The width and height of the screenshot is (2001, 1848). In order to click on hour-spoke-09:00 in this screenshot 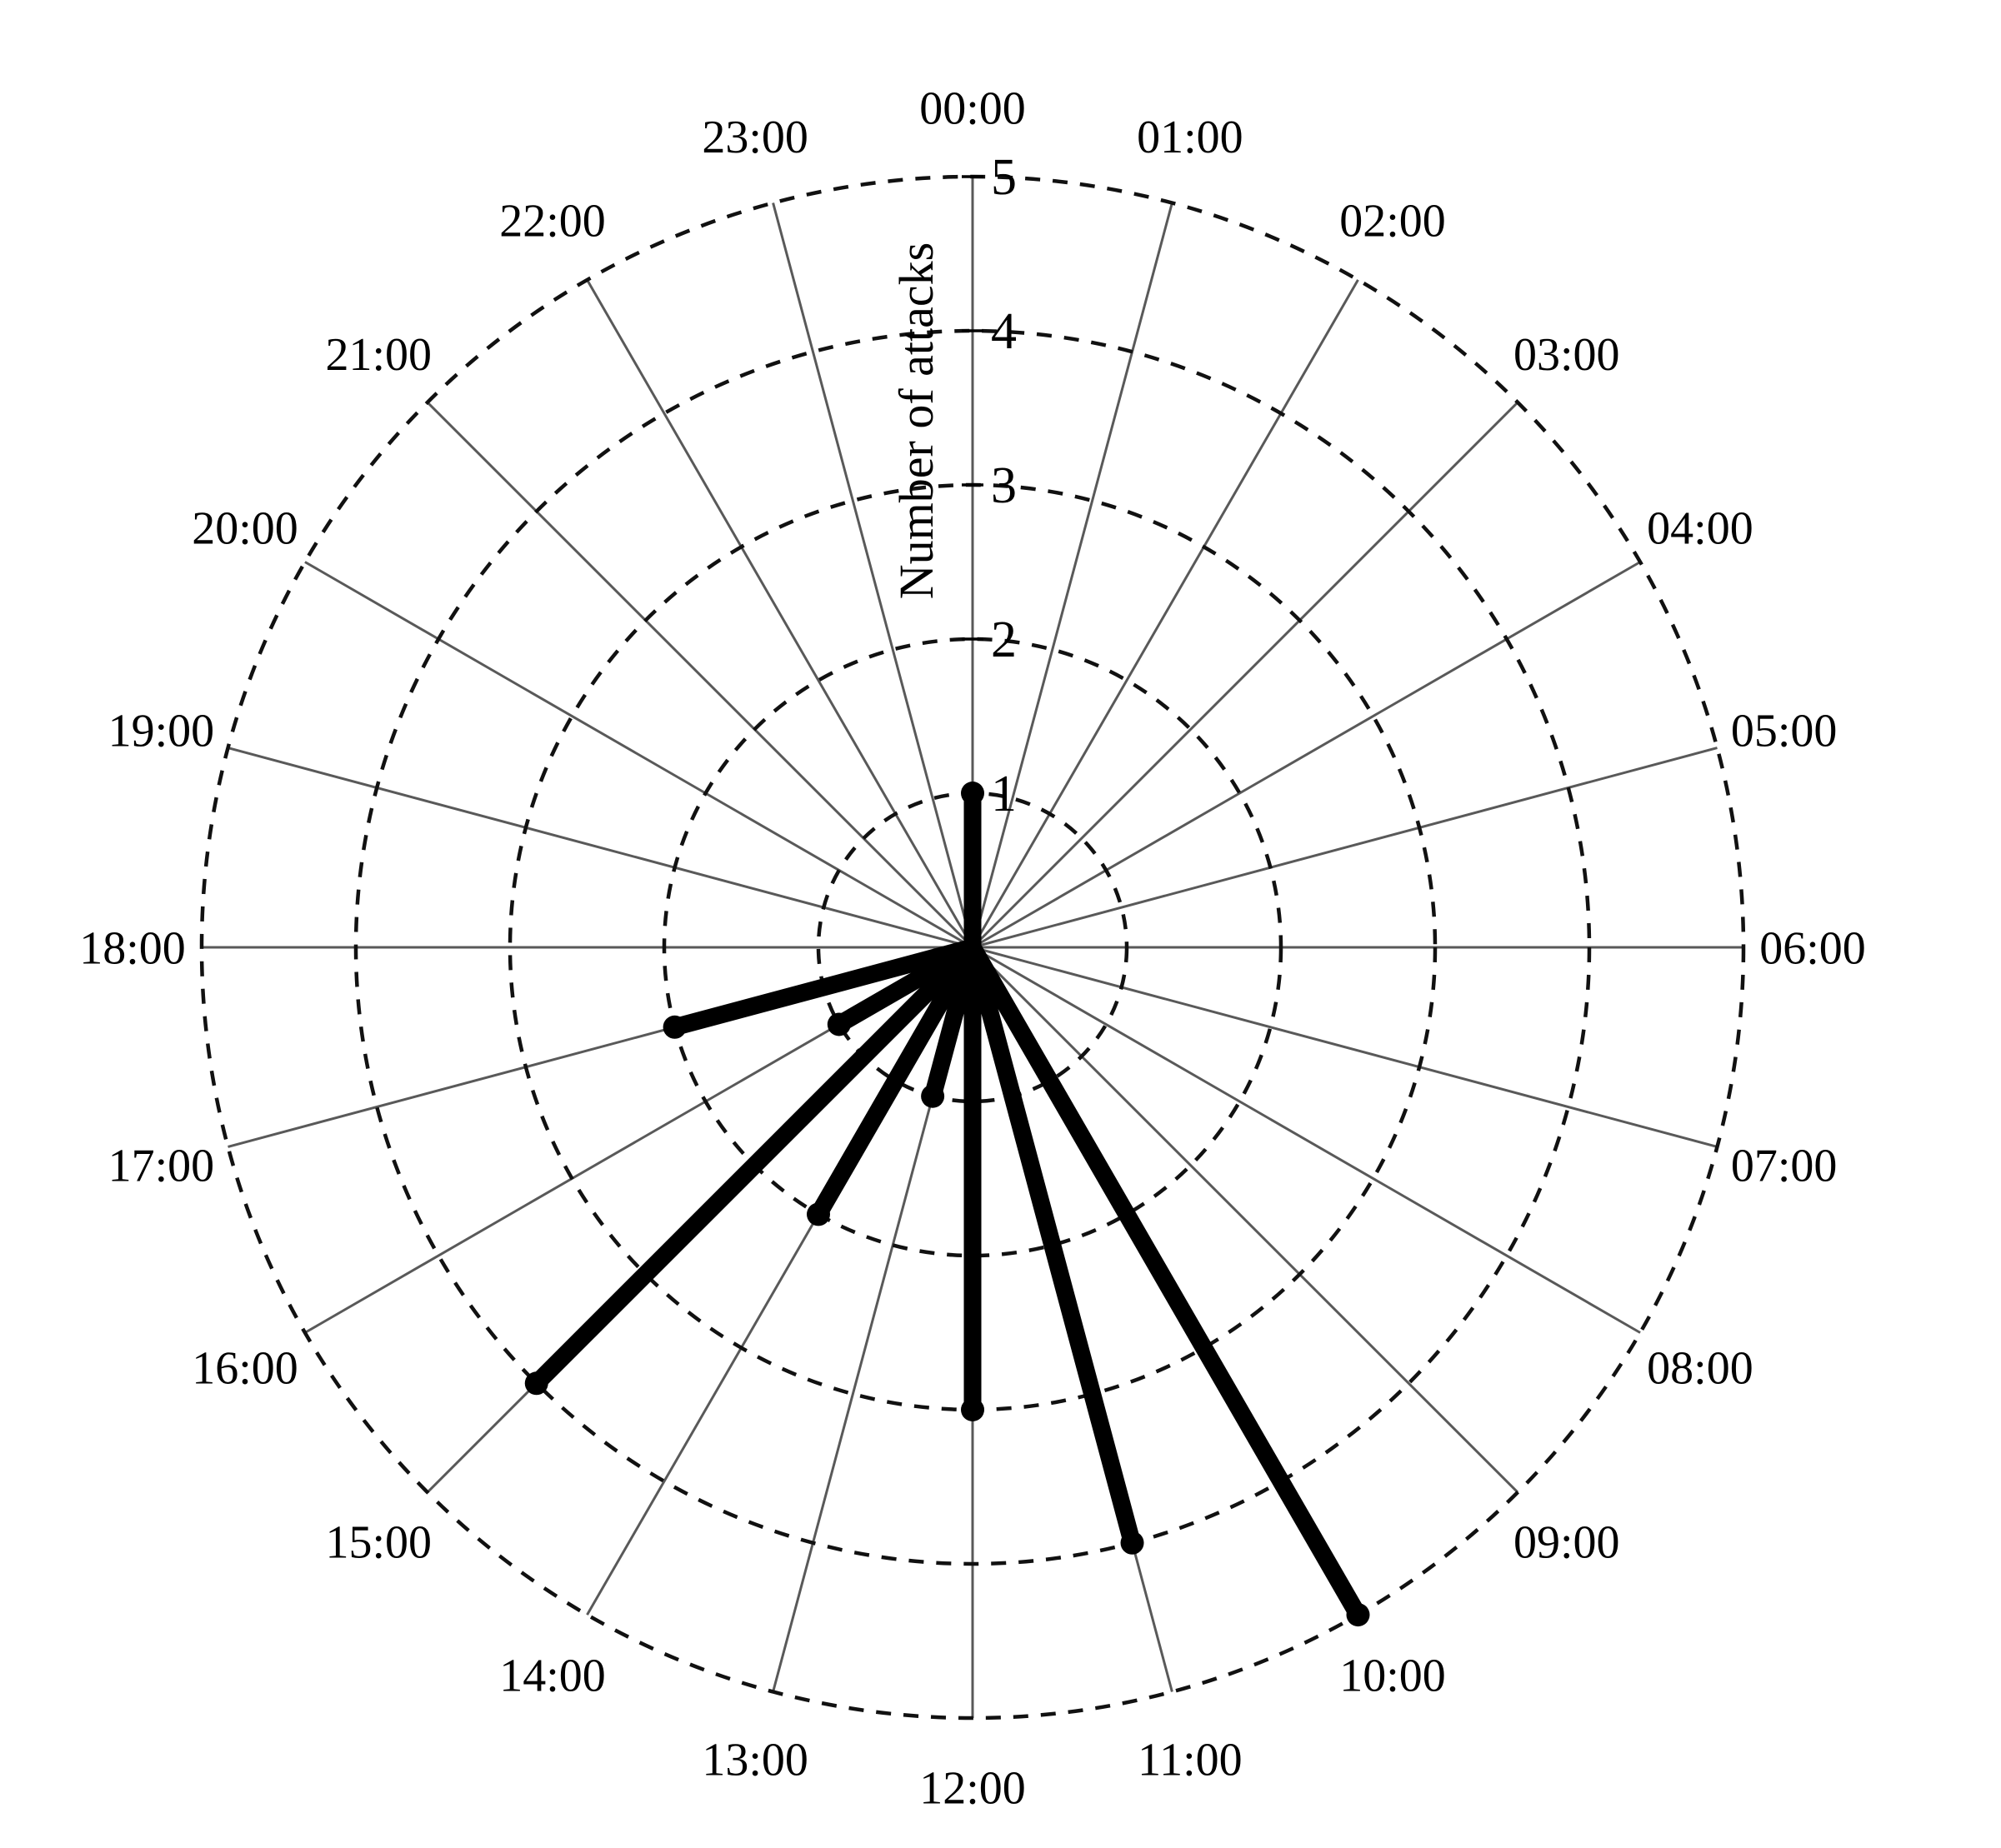, I will do `click(1245, 1220)`.